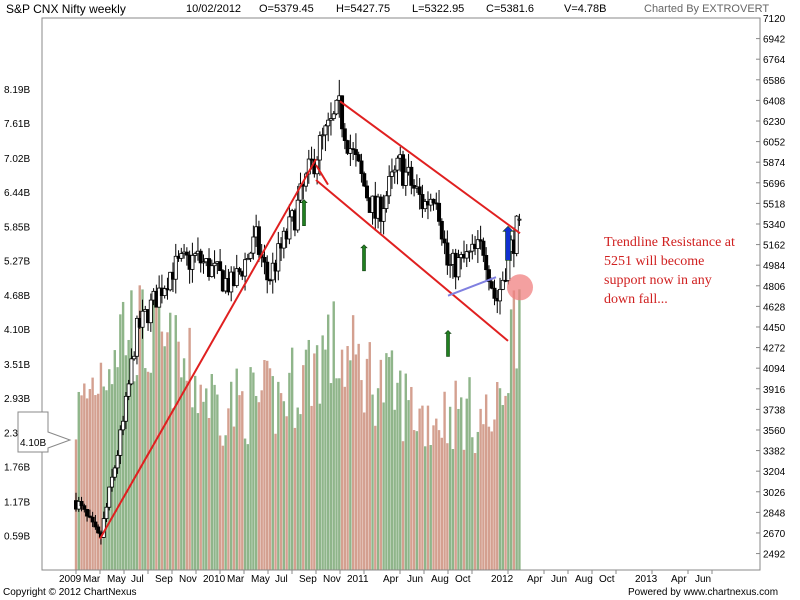 The width and height of the screenshot is (800, 600). What do you see at coordinates (774, 60) in the screenshot?
I see `price-tick-label: 6764` at bounding box center [774, 60].